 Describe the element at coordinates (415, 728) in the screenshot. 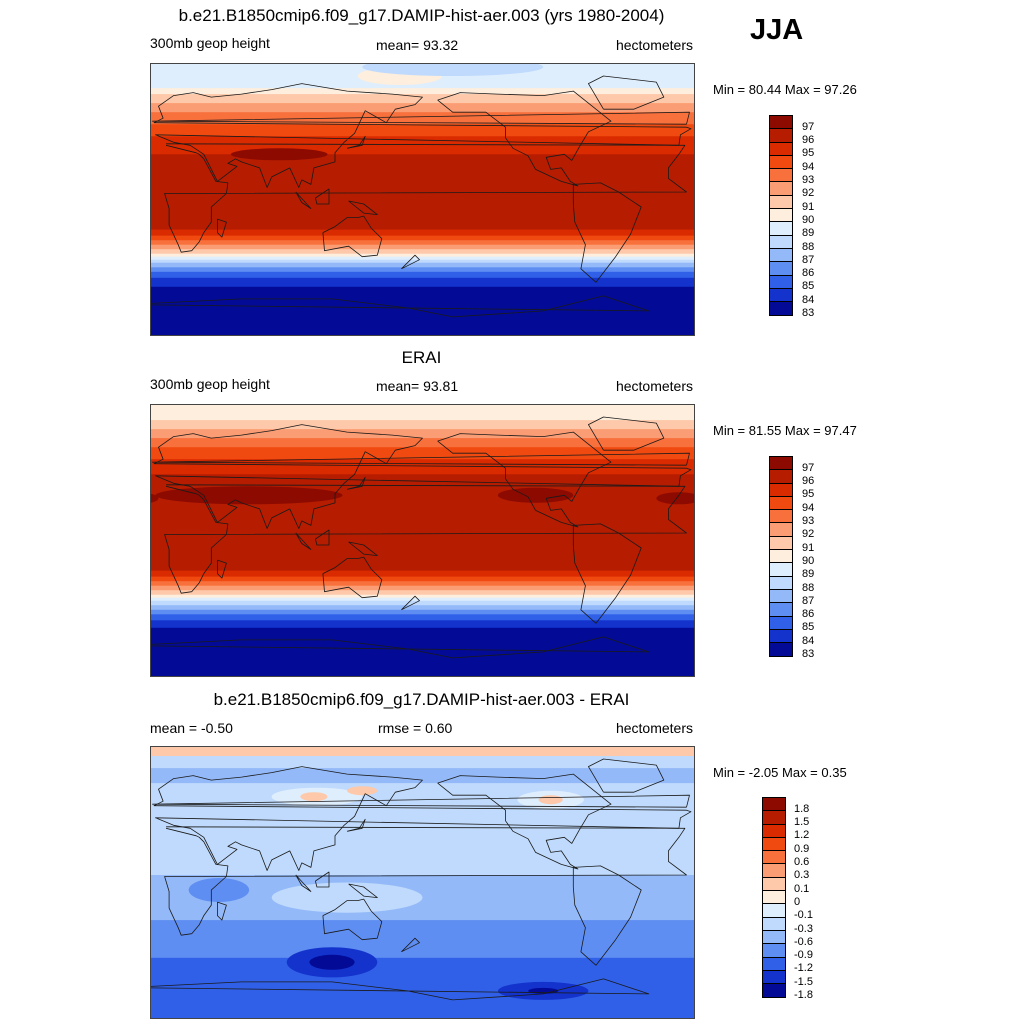

I see `panel-3-rmse-label: rmse = 0.60` at that location.